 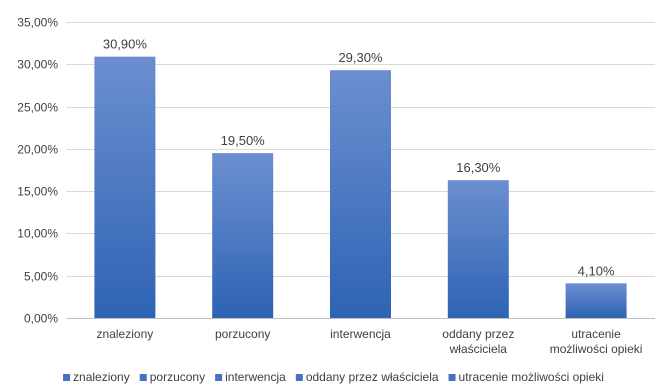 I want to click on y-tick-label: 10,00%, so click(x=37, y=234).